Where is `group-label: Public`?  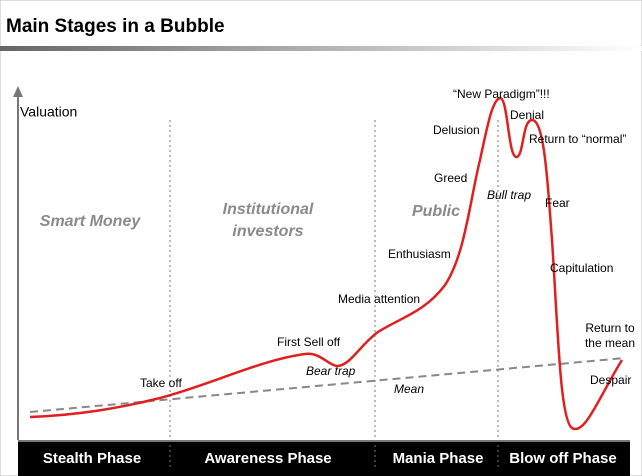
group-label: Public is located at coordinates (436, 211).